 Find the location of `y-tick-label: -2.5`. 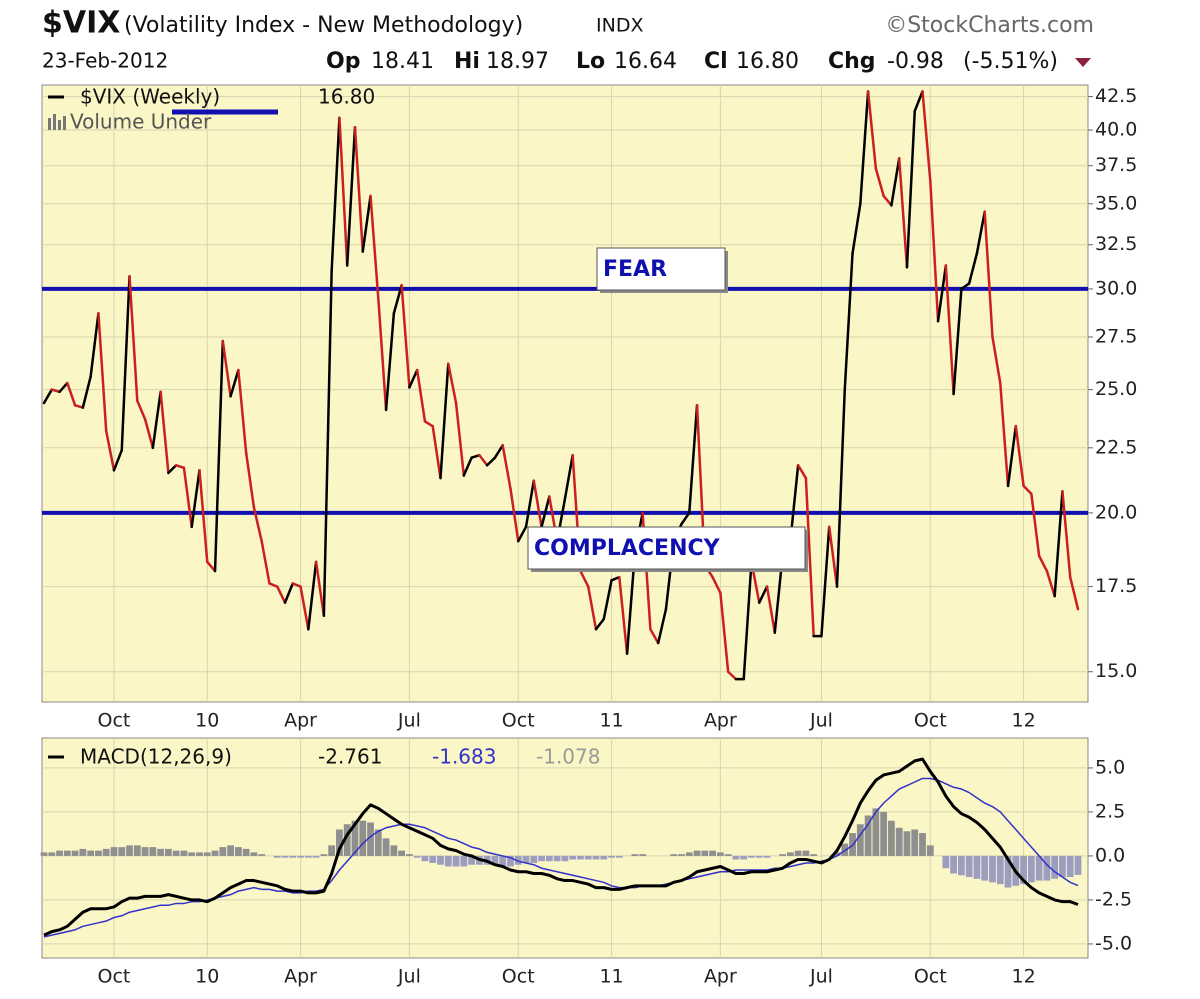

y-tick-label: -2.5 is located at coordinates (1113, 899).